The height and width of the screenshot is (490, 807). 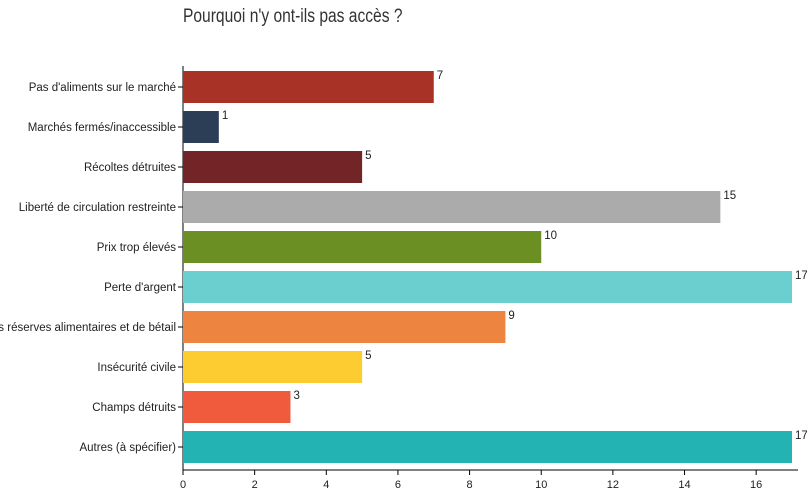 What do you see at coordinates (183, 484) in the screenshot?
I see `x-tick-label: 0` at bounding box center [183, 484].